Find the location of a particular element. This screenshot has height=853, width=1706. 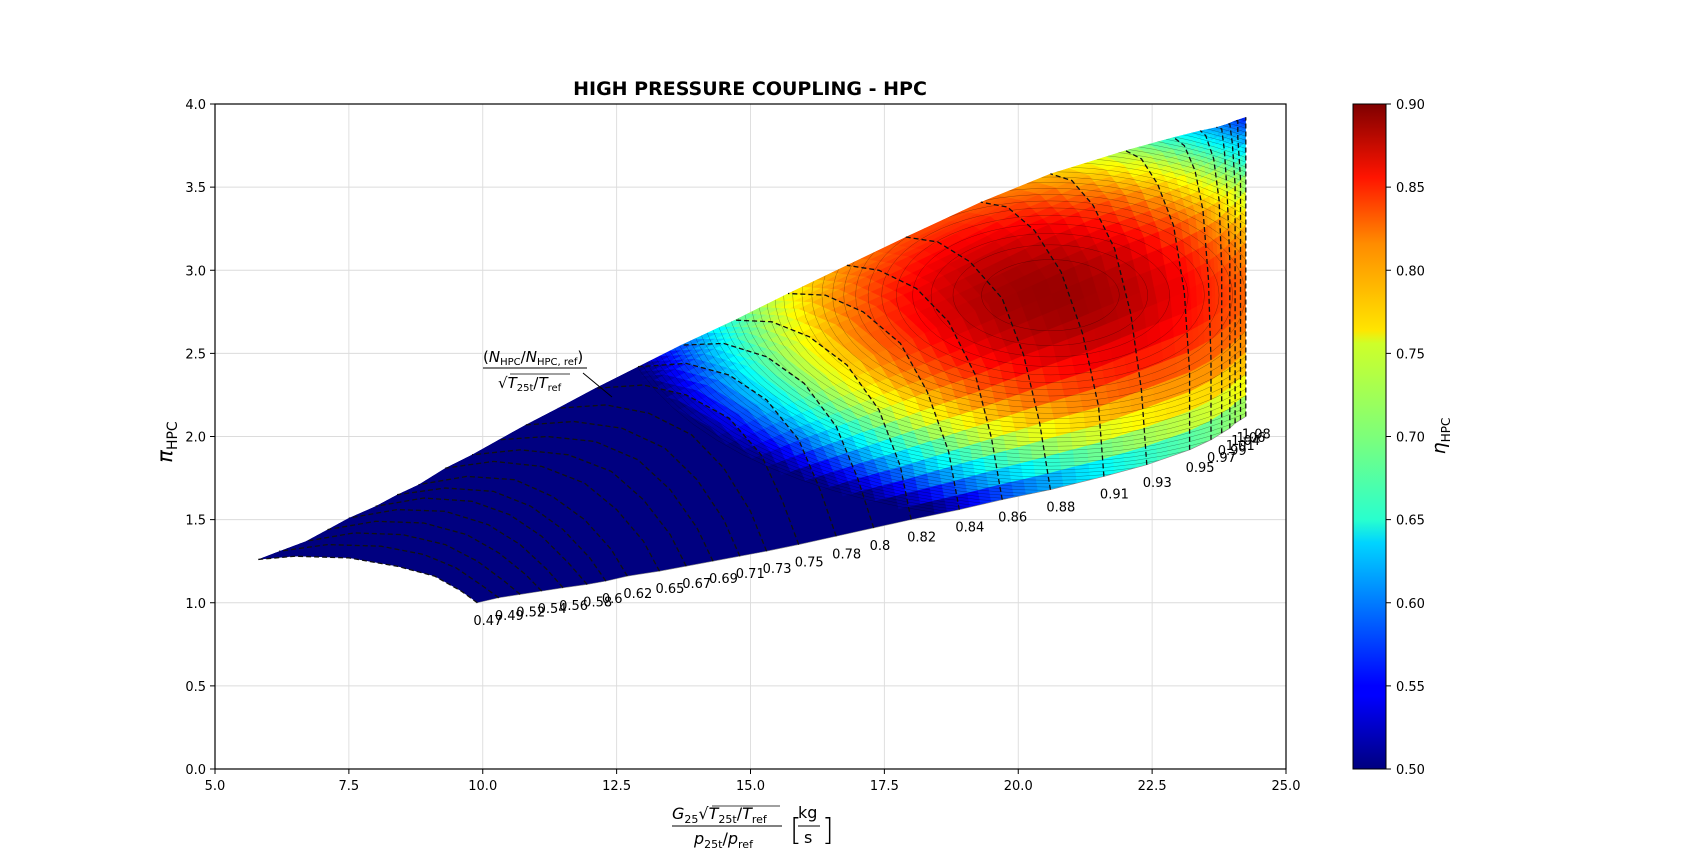

speed-line-label: 0.75 is located at coordinates (809, 563).